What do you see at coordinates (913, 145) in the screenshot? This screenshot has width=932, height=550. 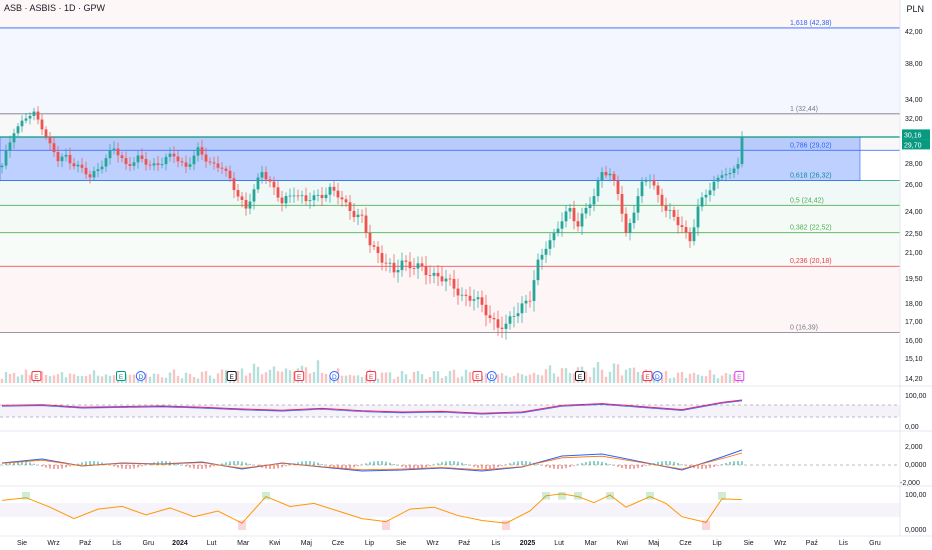 I see `prev-level-label: 29,70` at bounding box center [913, 145].